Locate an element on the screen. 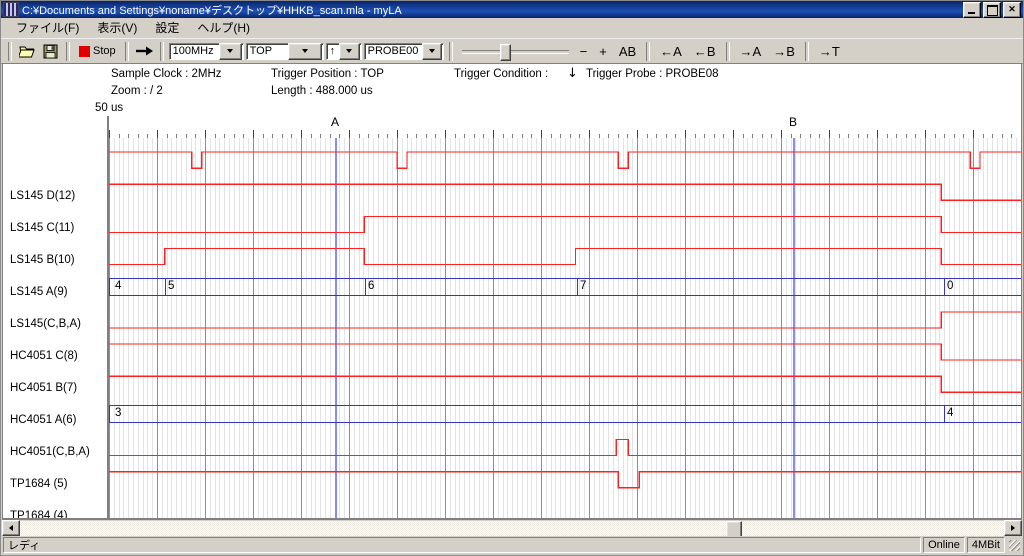 This screenshot has height=556, width=1024. sample-clock-select: 100MHz is located at coordinates (206, 51).